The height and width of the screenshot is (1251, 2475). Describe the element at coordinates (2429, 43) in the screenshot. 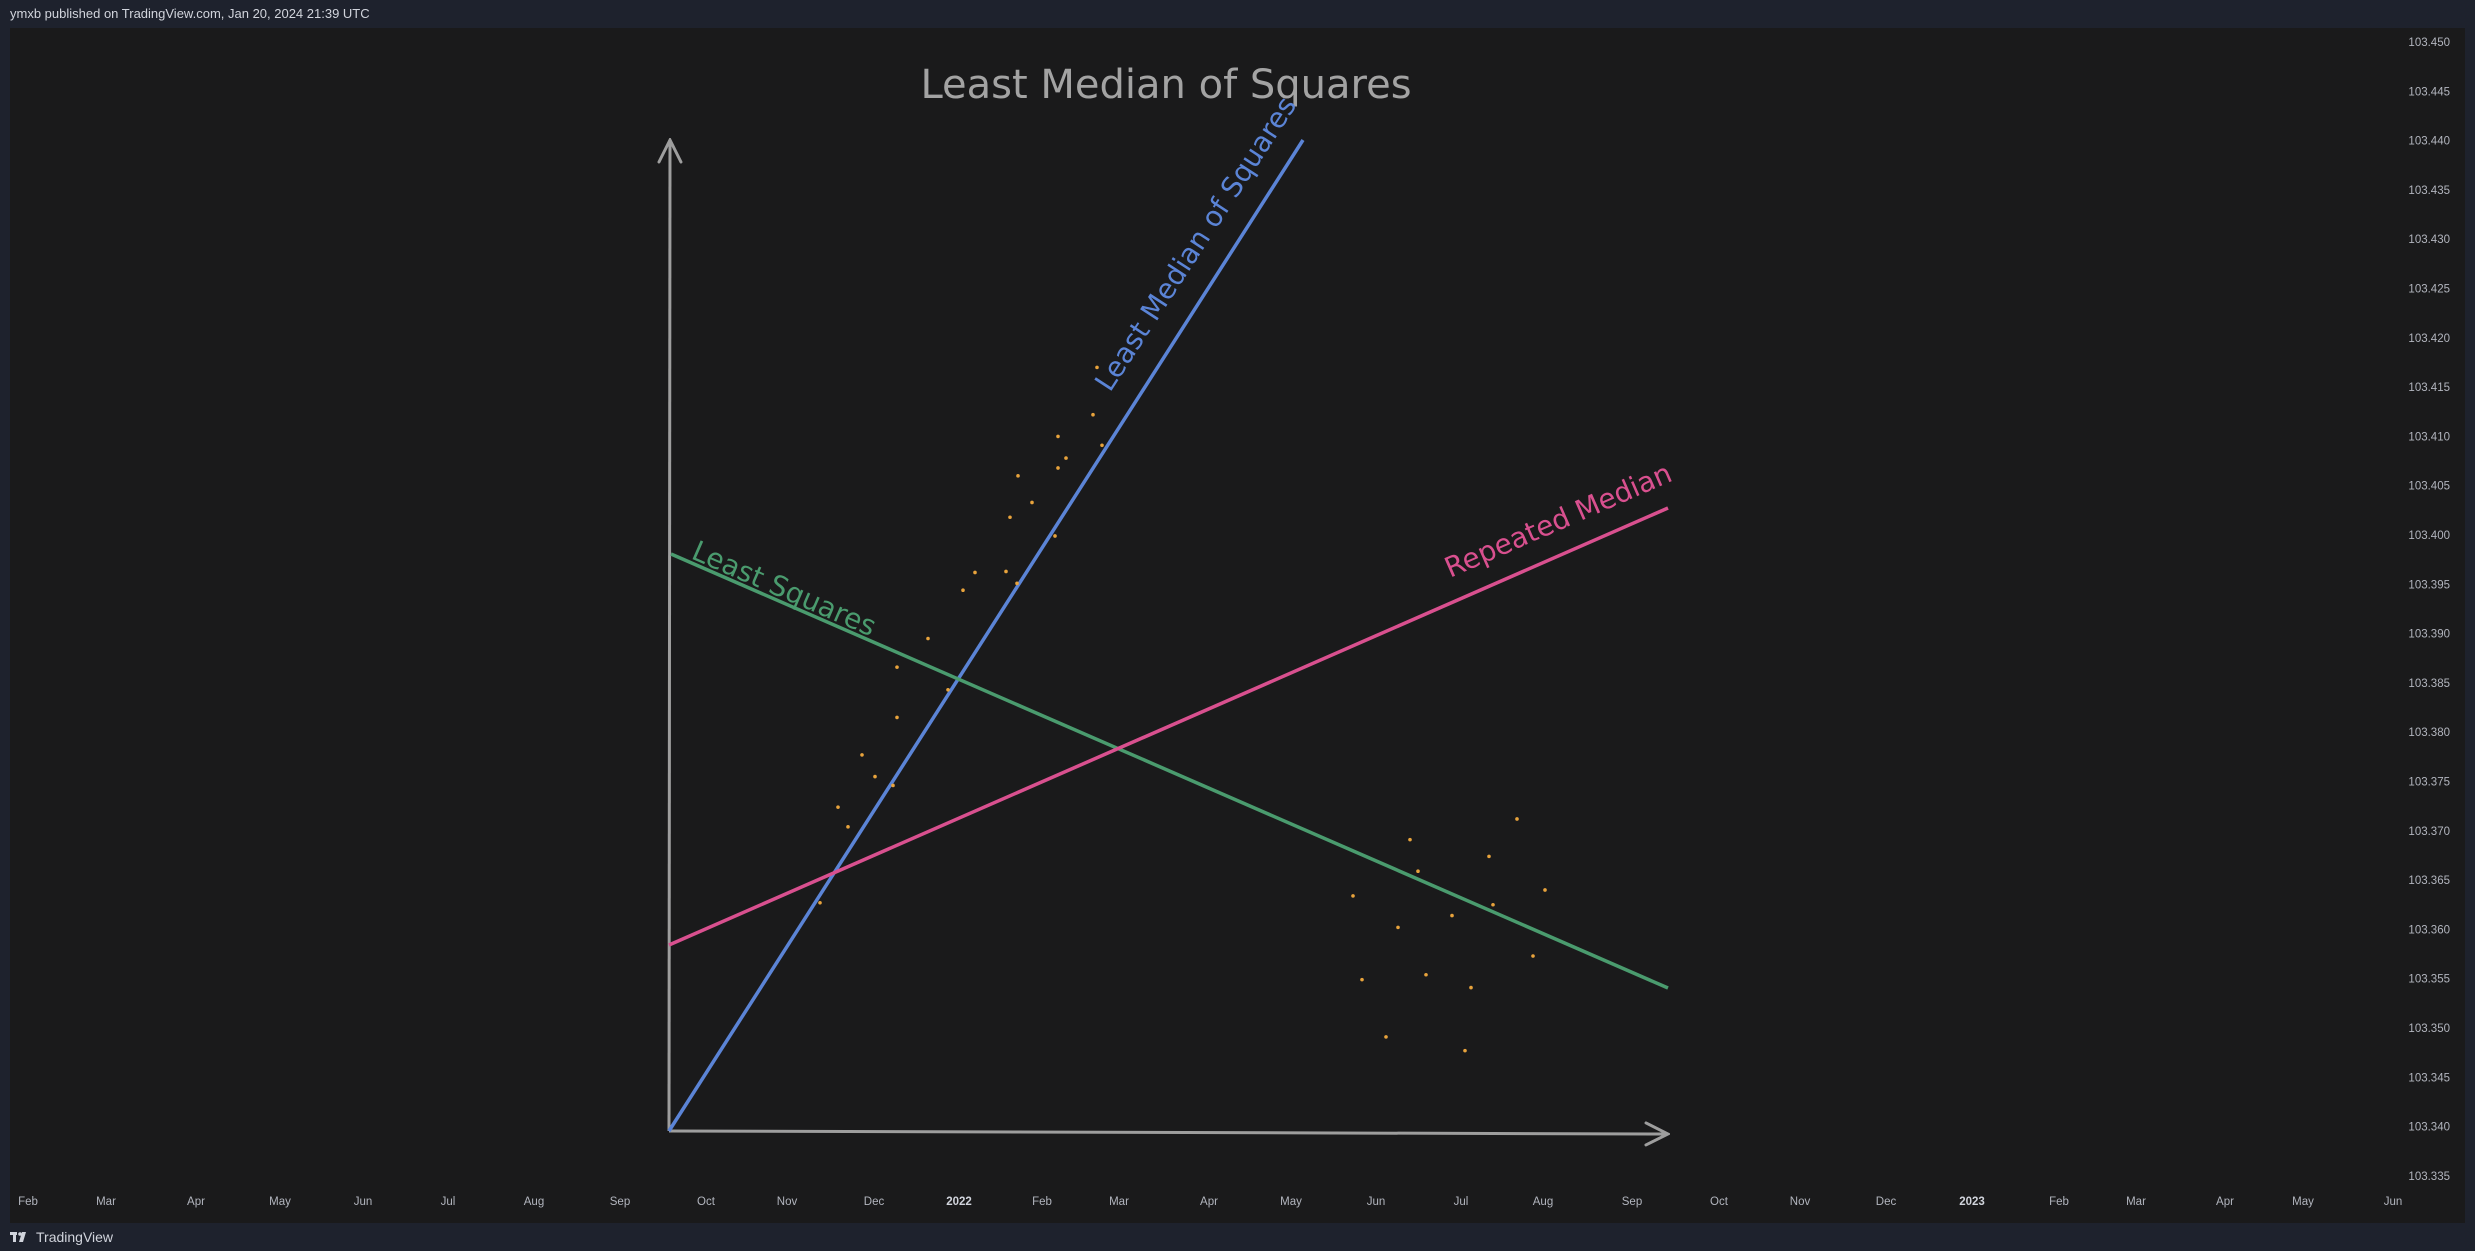

I see `price-tick-label: 103.450` at that location.